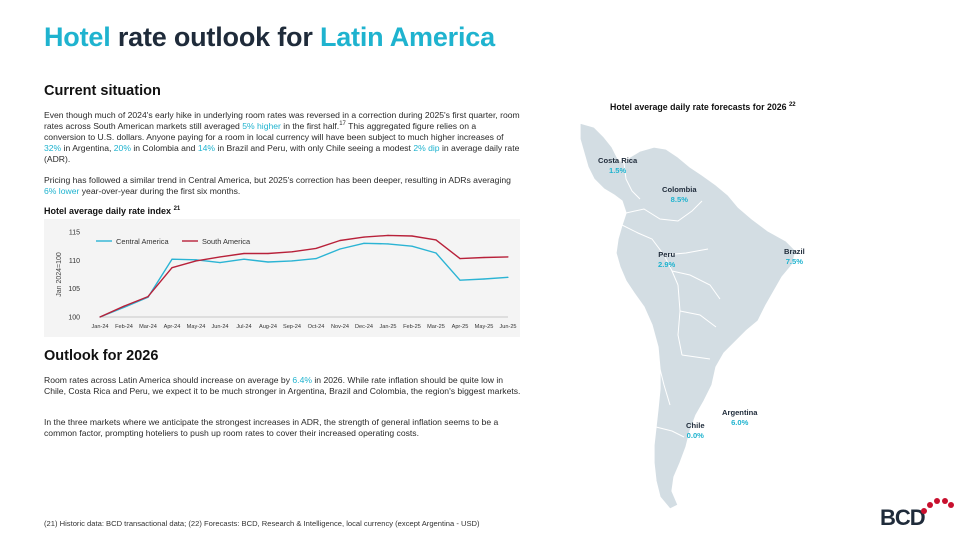 The image size is (960, 540). I want to click on map-title-ref: 22, so click(792, 105).